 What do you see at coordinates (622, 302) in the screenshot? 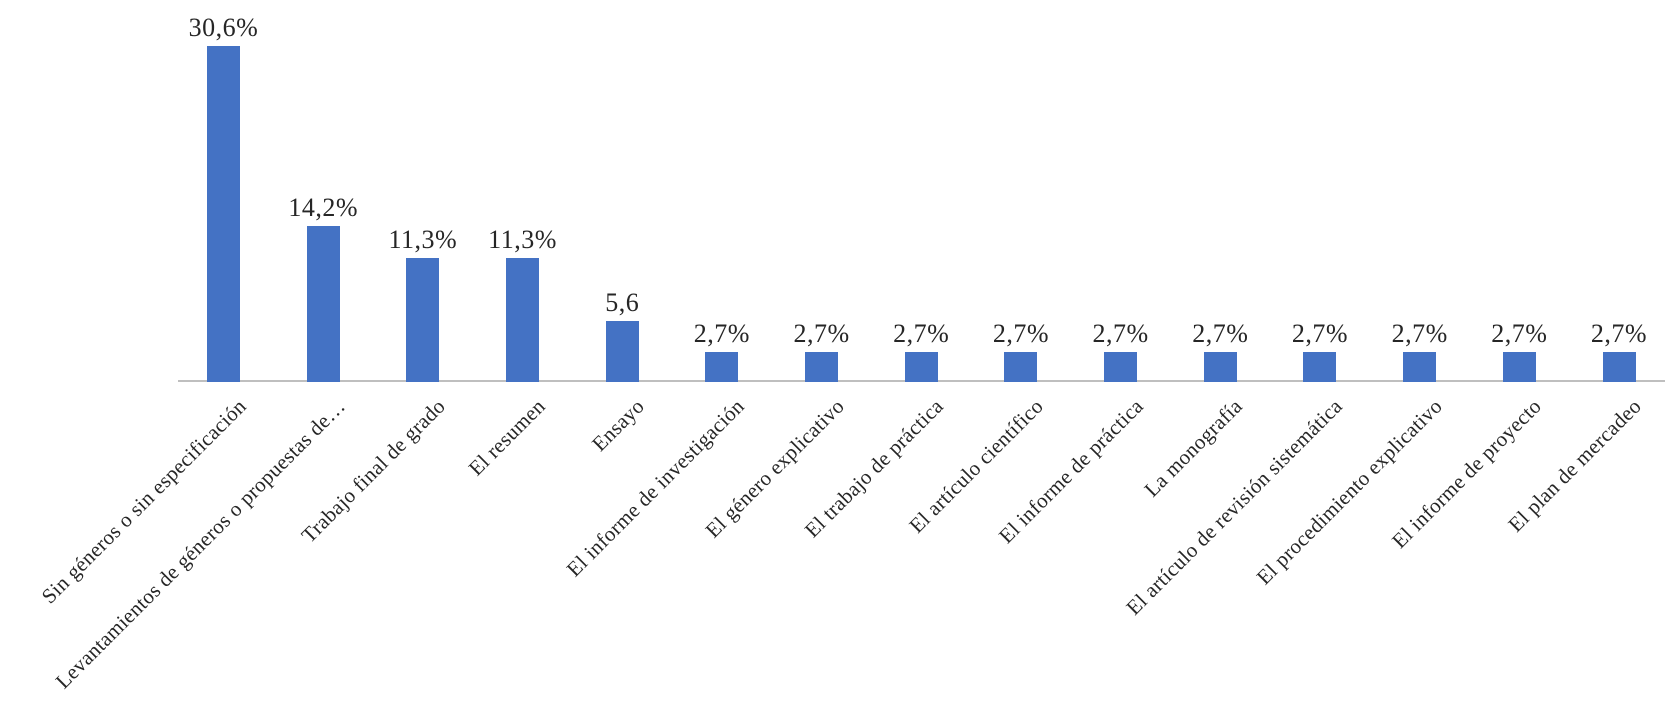
I see `data-label: 5,6` at bounding box center [622, 302].